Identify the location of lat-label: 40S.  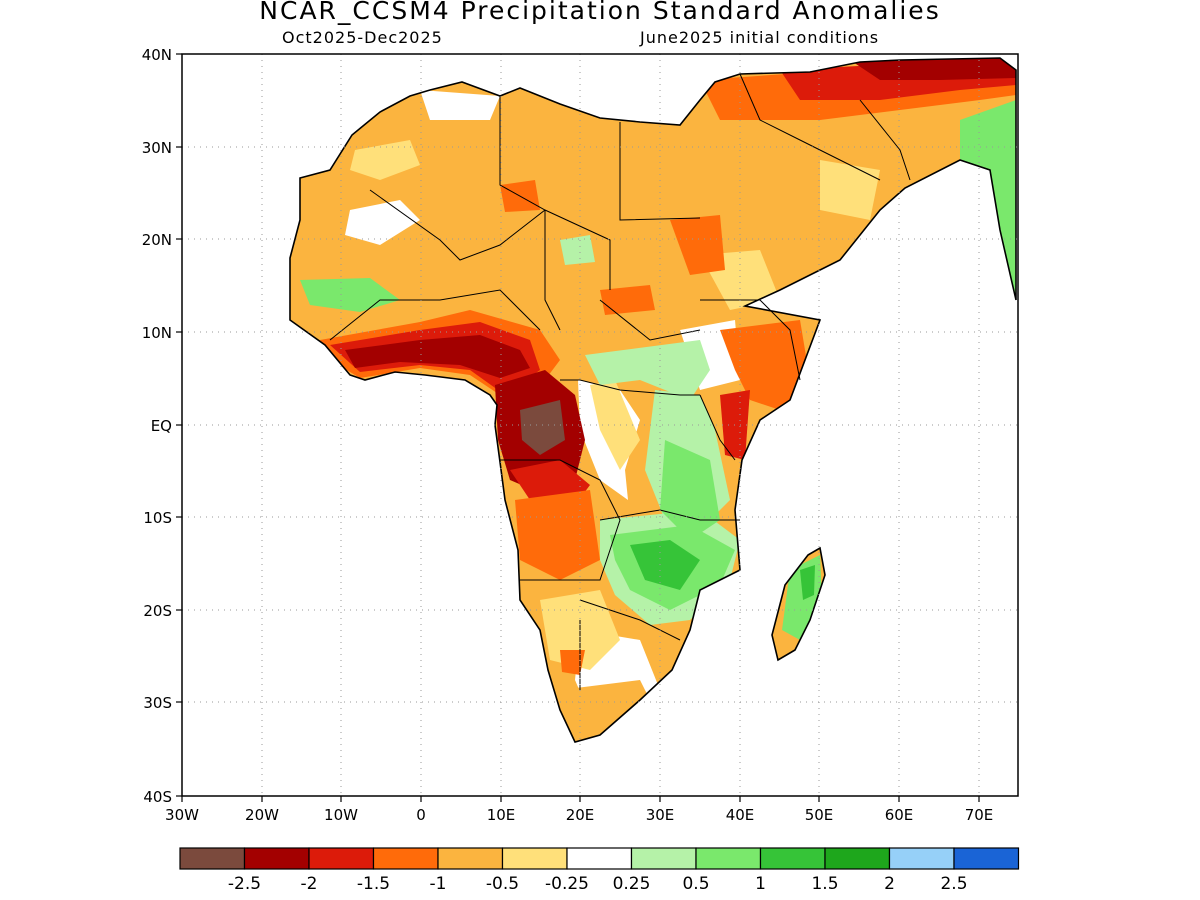
(157, 797).